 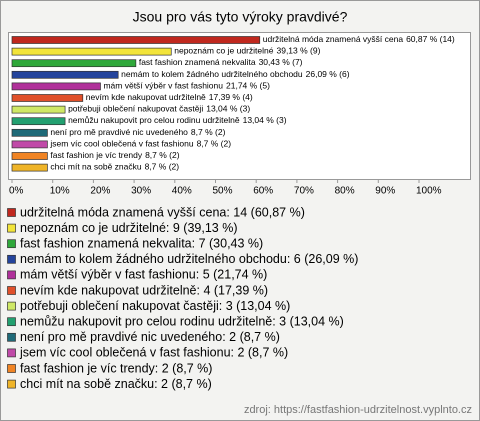 What do you see at coordinates (146, 97) in the screenshot?
I see `bar-category: nevím kde nakupovat udržitelně` at bounding box center [146, 97].